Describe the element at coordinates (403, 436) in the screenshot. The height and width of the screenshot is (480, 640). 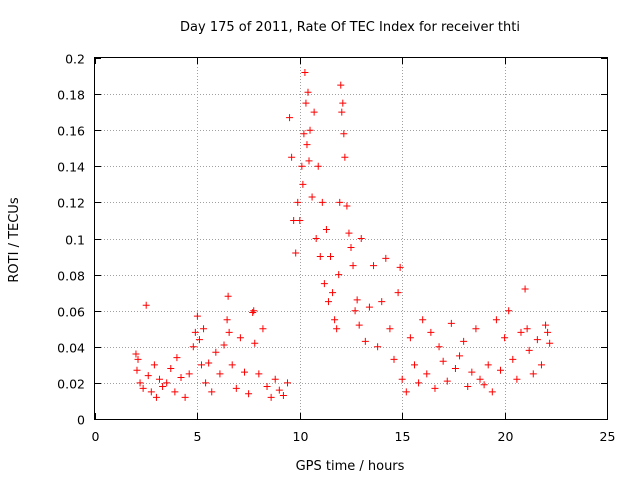
I see `x-tick-label: 15` at that location.